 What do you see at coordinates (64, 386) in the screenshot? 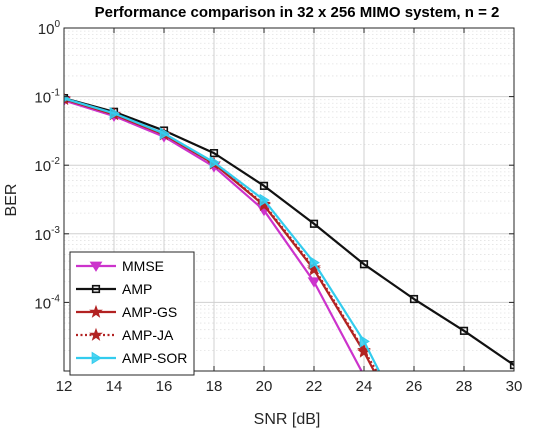
I see `x-tick-label: 12` at bounding box center [64, 386].